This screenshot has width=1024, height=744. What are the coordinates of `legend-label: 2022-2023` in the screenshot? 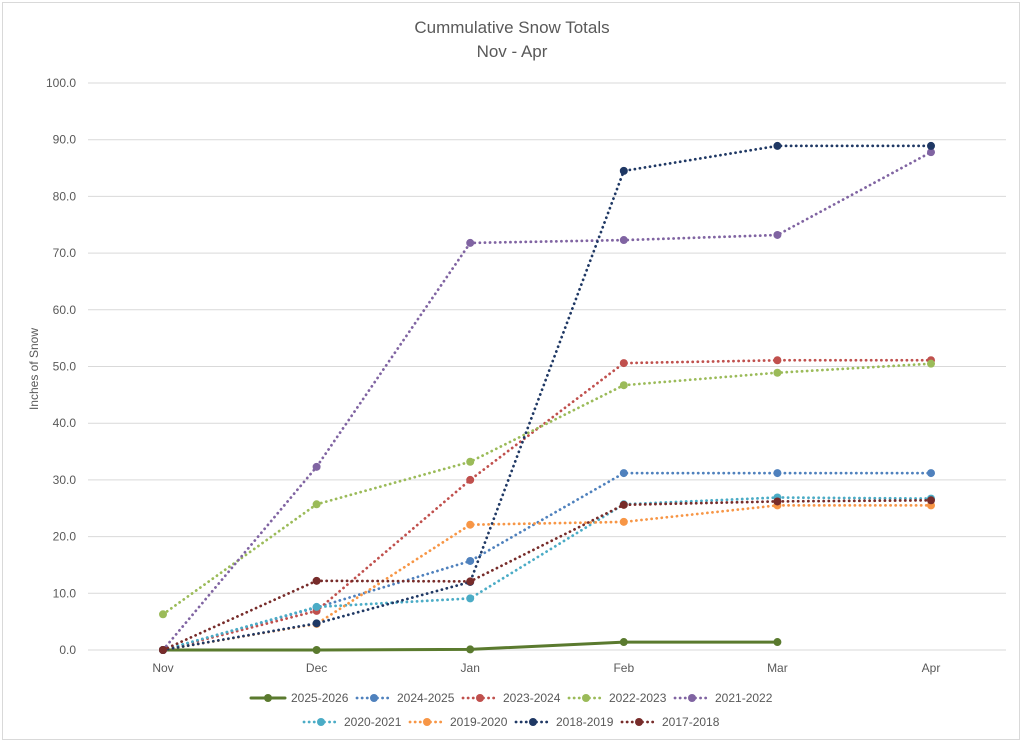 It's located at (638, 698).